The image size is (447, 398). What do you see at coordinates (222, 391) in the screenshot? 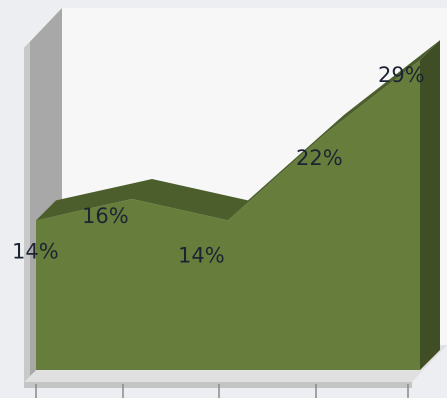
I see `x-axis-ticks` at bounding box center [222, 391].